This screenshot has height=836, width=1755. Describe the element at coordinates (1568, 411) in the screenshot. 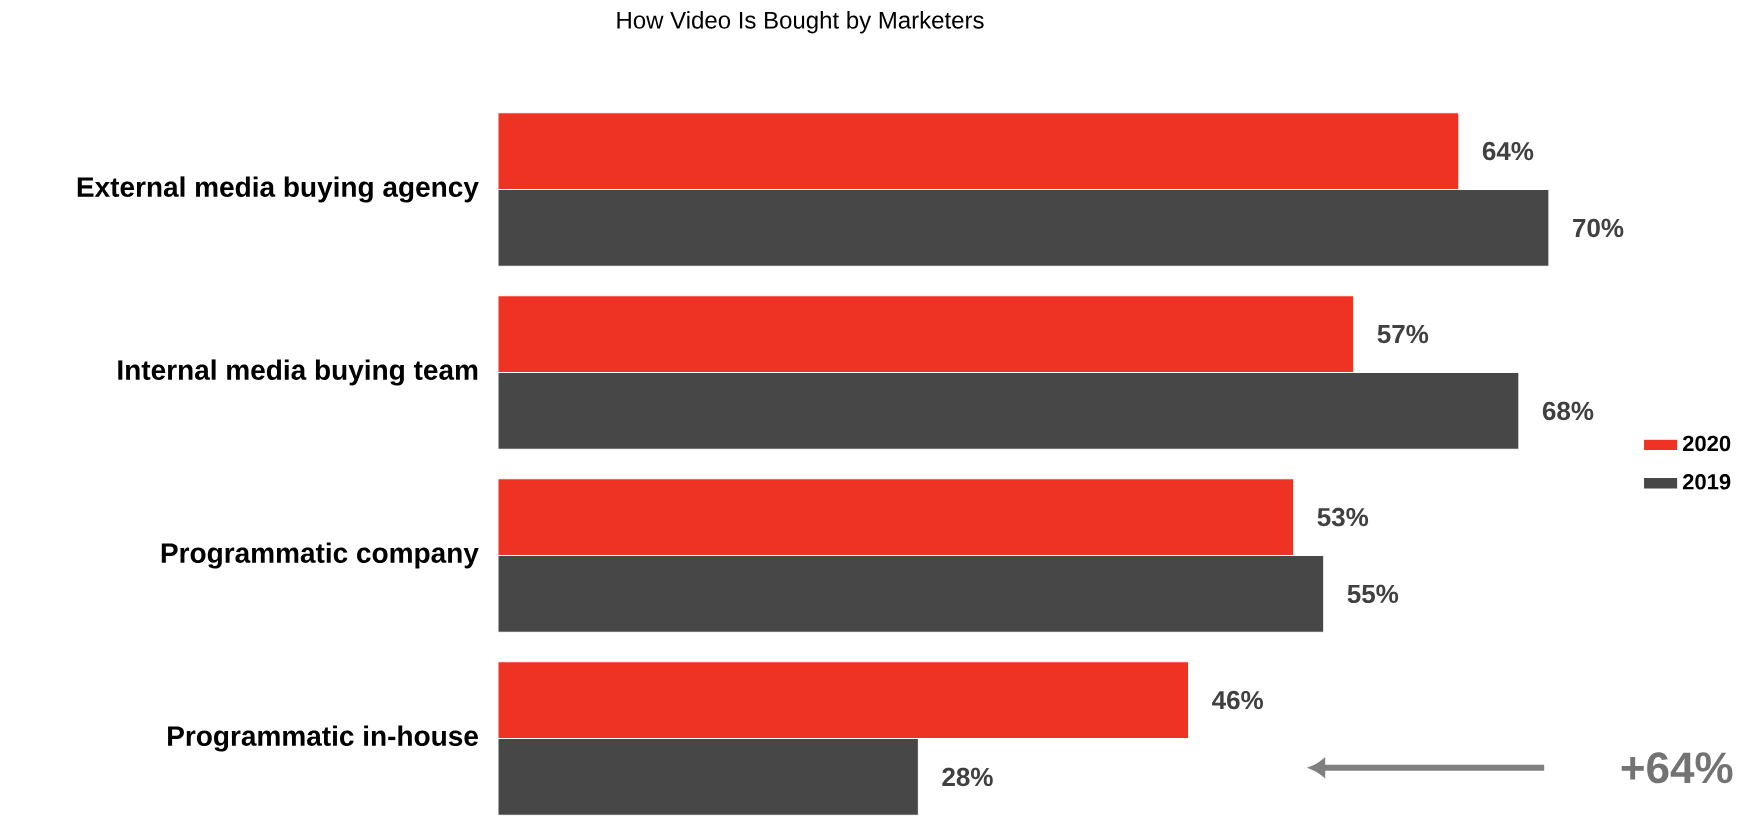

I see `data-label: 68%` at that location.